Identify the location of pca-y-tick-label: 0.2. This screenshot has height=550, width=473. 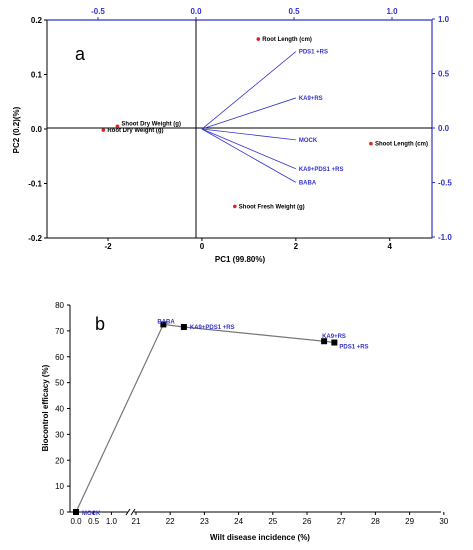
(37, 20).